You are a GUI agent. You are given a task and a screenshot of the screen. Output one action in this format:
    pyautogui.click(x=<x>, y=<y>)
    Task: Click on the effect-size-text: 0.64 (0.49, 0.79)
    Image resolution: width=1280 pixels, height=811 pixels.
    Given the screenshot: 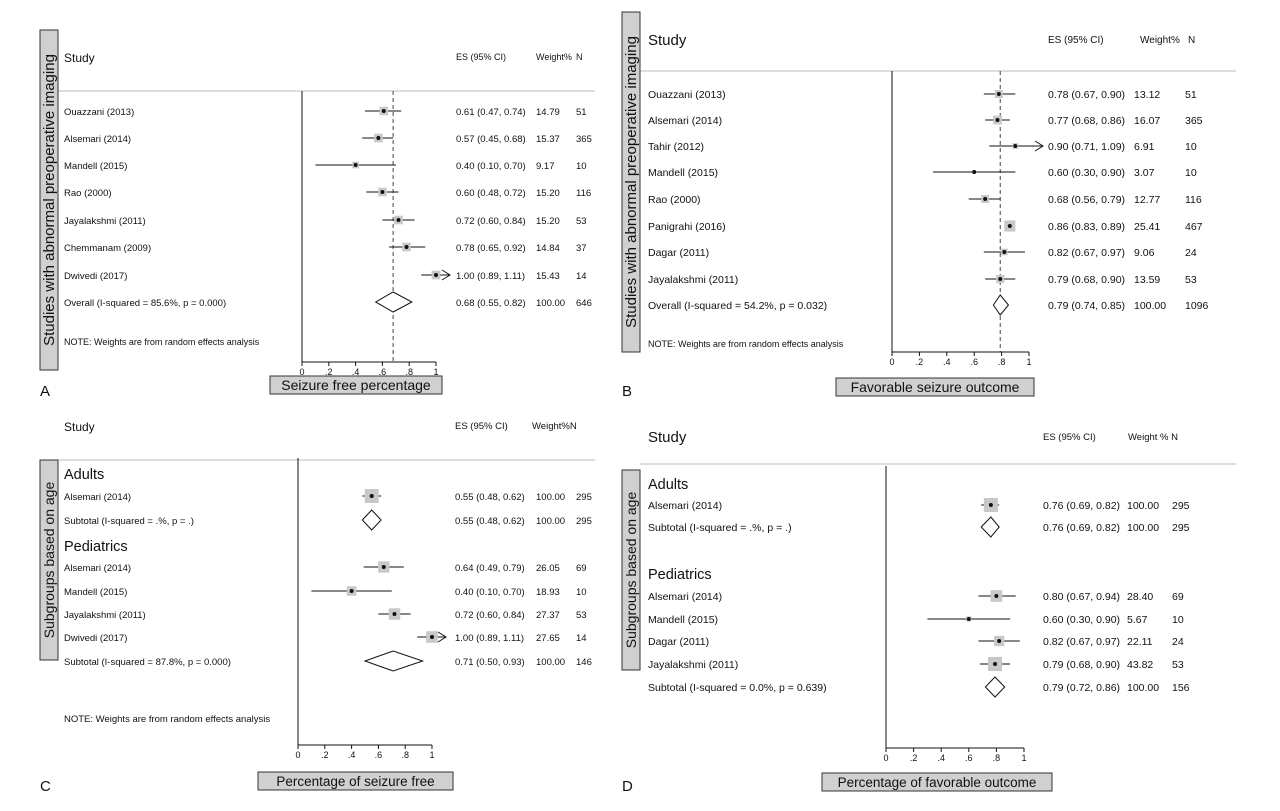 What is the action you would take?
    pyautogui.click(x=490, y=568)
    